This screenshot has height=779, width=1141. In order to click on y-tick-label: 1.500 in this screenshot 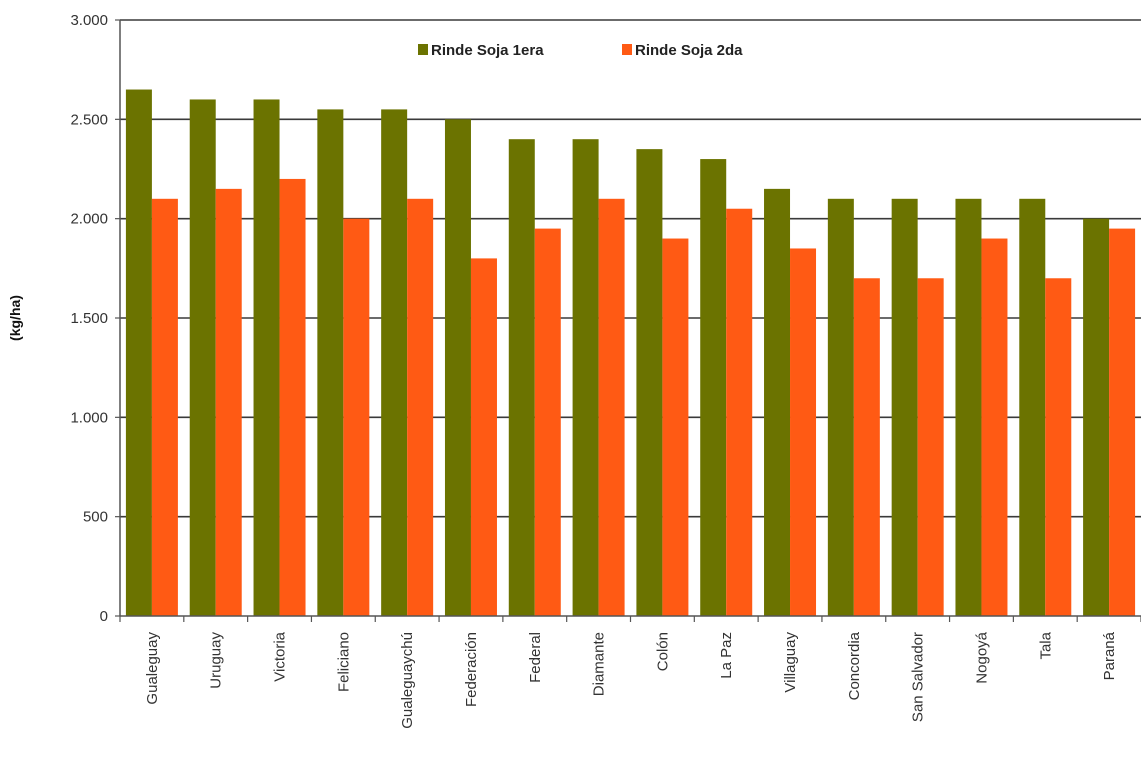, I will do `click(89, 318)`.